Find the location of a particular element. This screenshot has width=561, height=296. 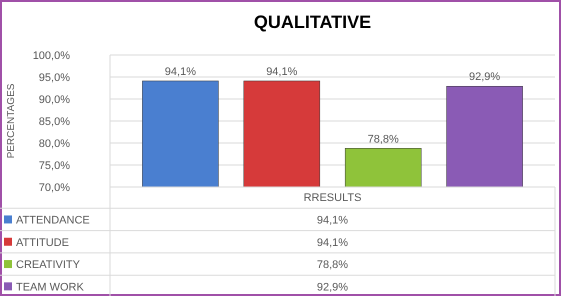

chart-title: QUALITATIVE is located at coordinates (313, 22).